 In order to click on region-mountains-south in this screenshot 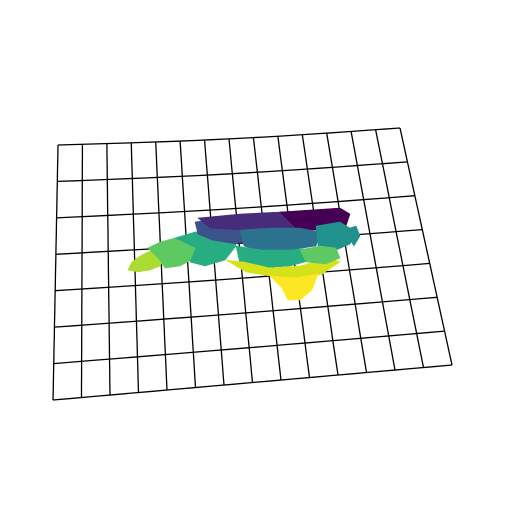, I will do `click(320, 255)`.